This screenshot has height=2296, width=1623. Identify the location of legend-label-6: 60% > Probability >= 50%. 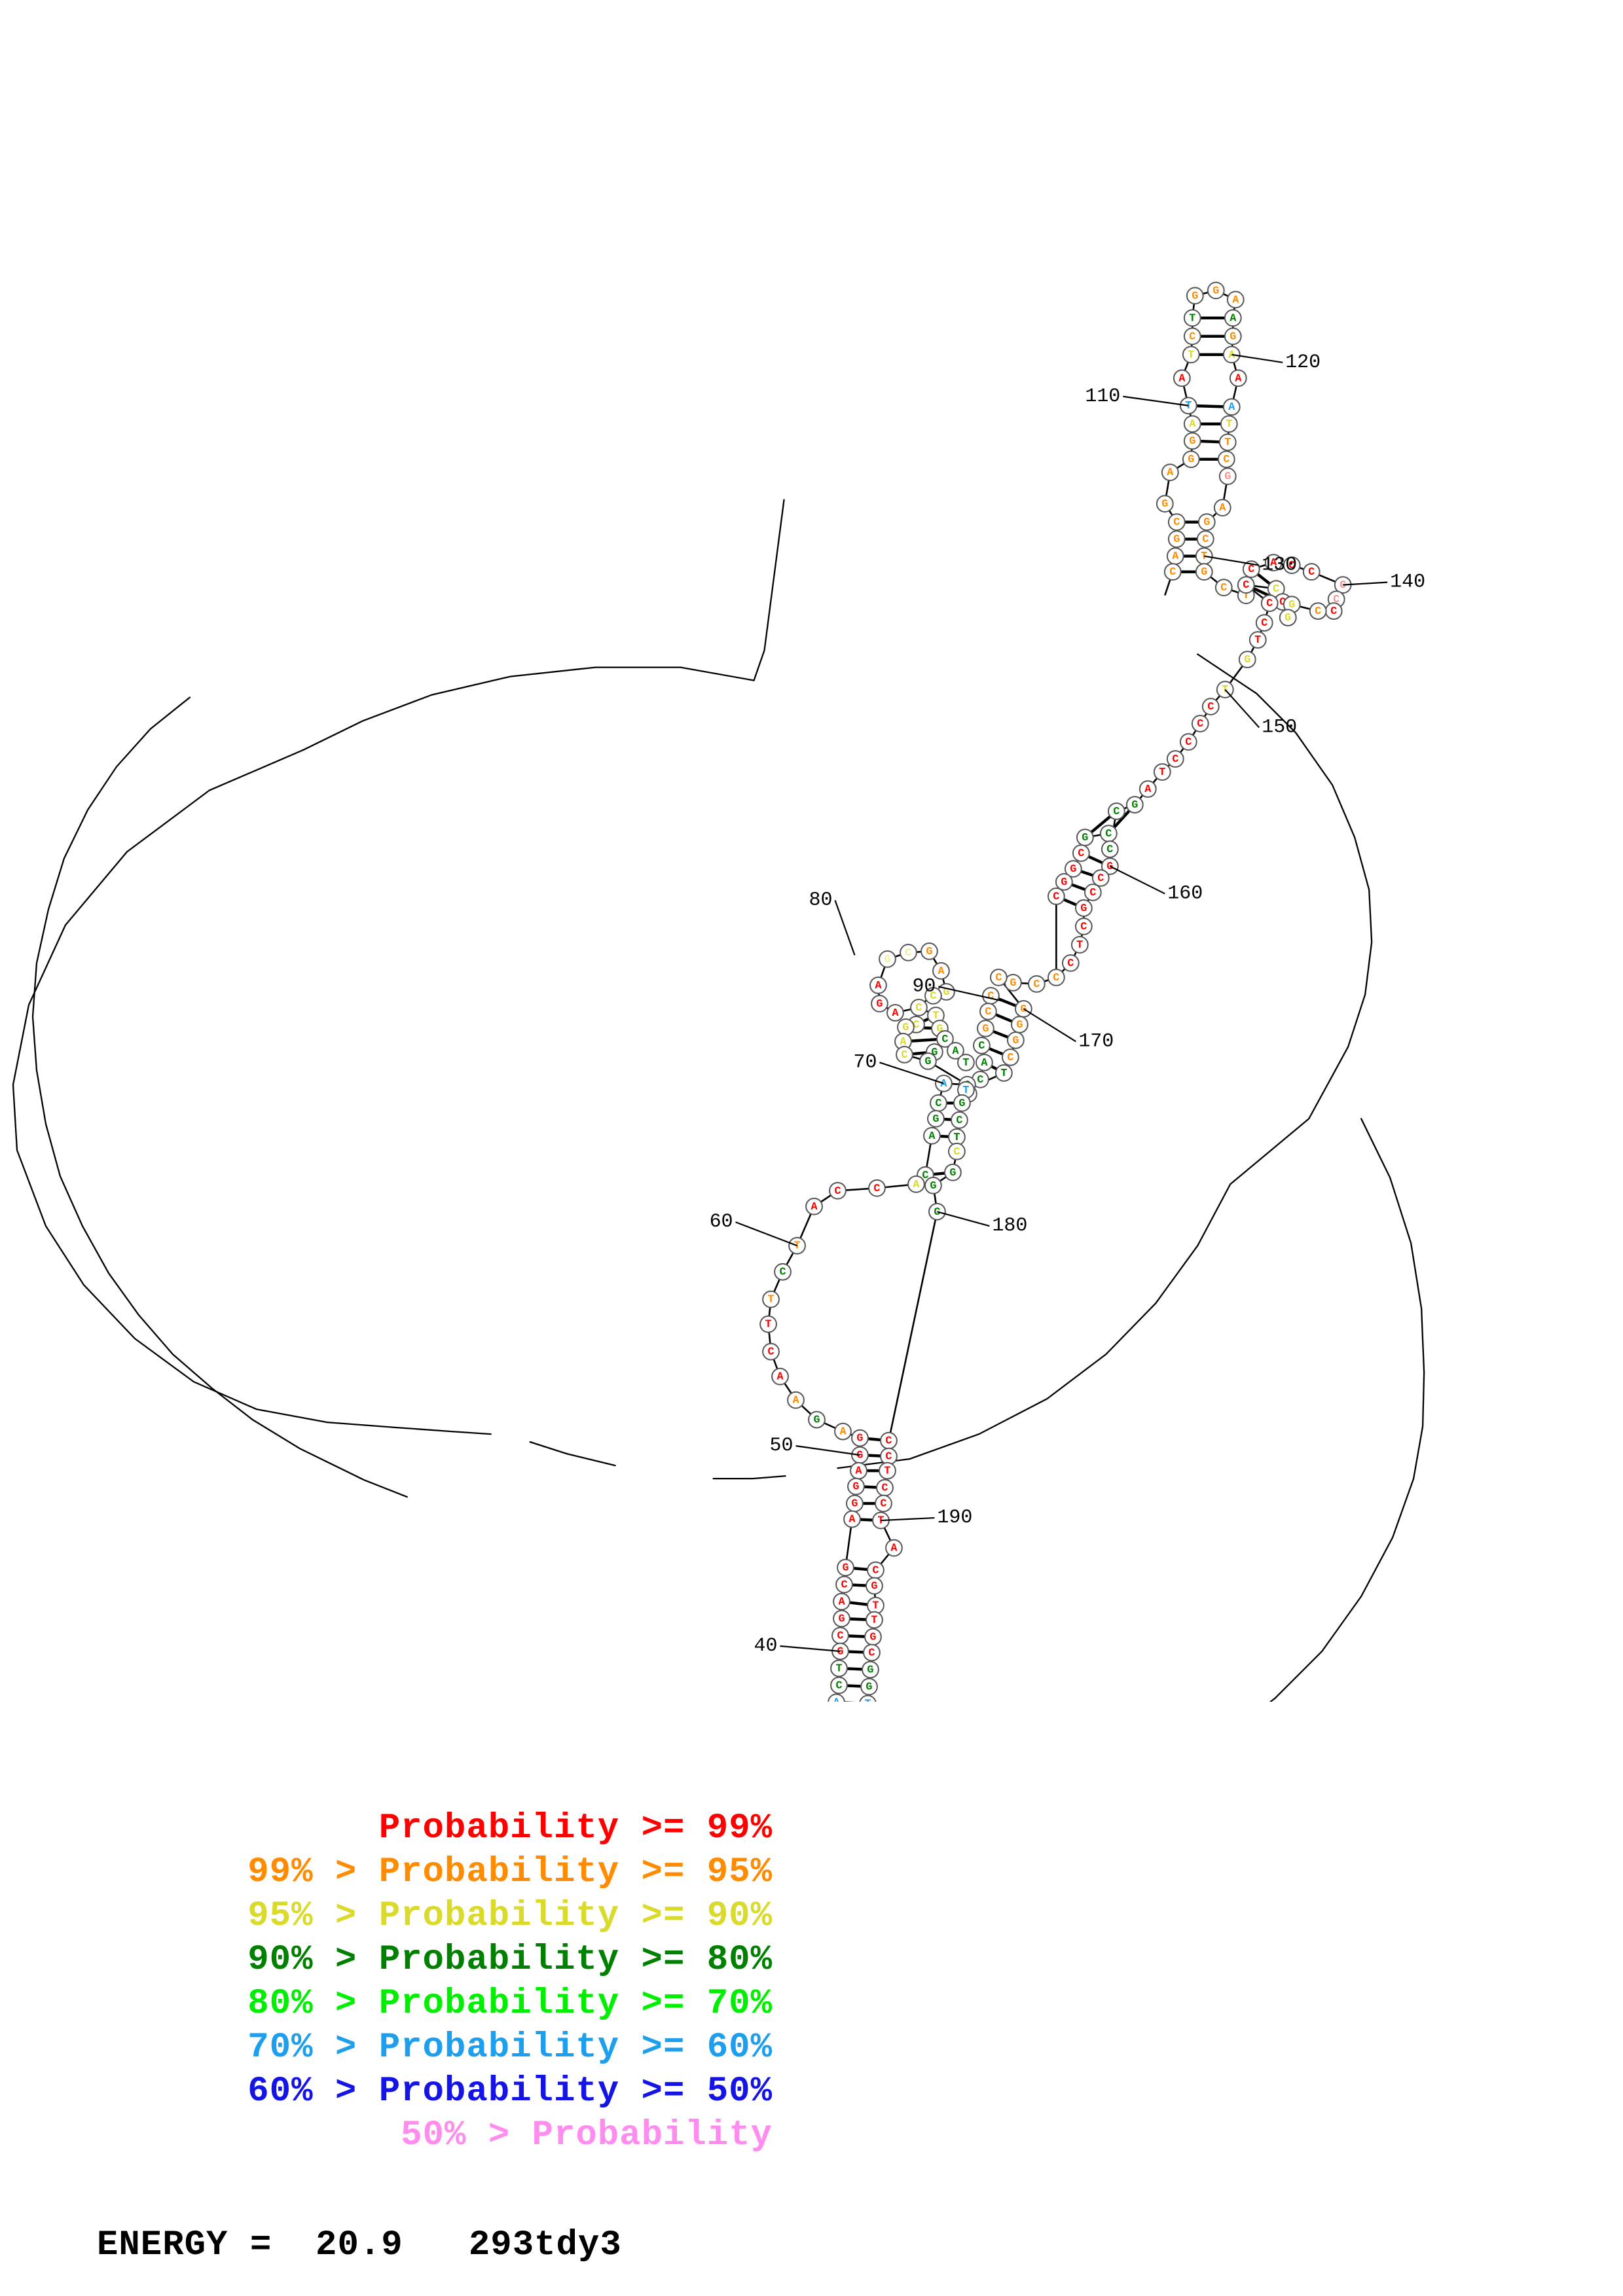
(510, 2091).